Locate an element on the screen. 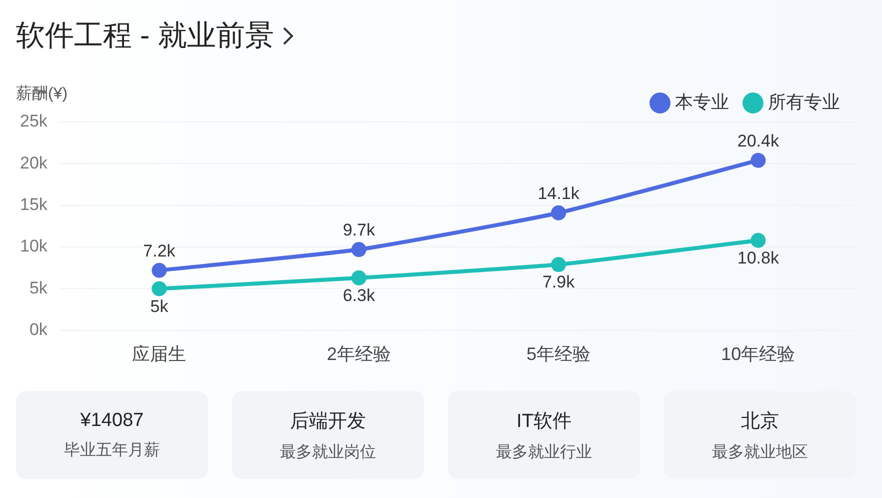 The image size is (882, 498). y-tick-label: 25k is located at coordinates (34, 121).